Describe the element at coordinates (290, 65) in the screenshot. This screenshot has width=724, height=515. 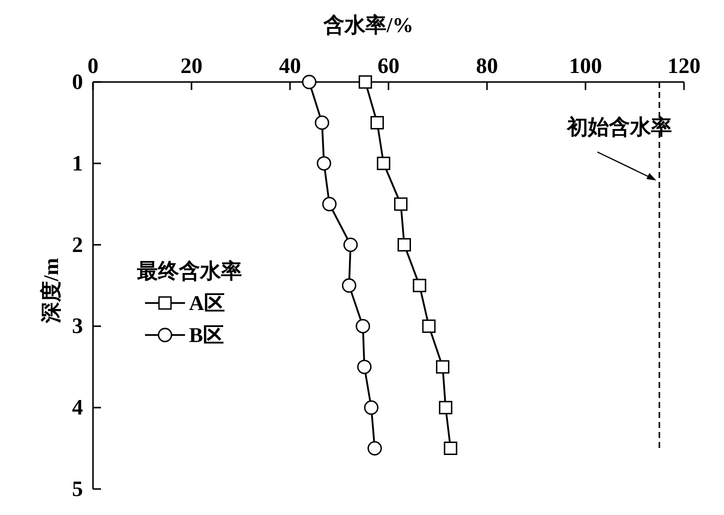
I see `x-tick-label: 40` at that location.